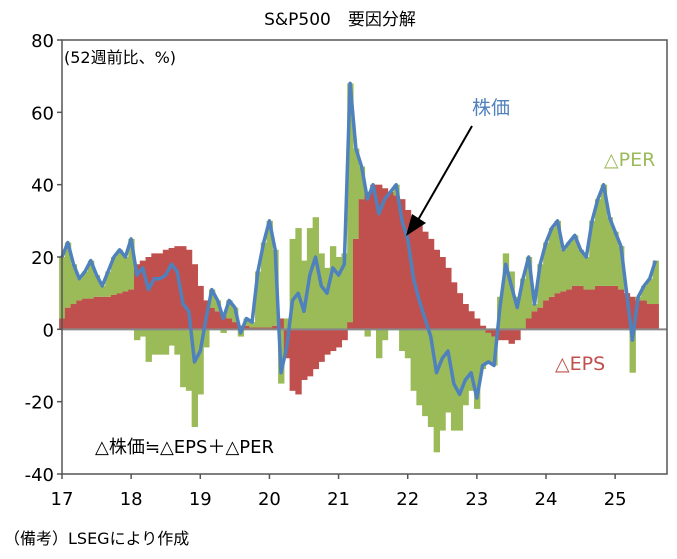  What do you see at coordinates (96, 538) in the screenshot?
I see `source-note: （備考）LSEGにより作成` at bounding box center [96, 538].